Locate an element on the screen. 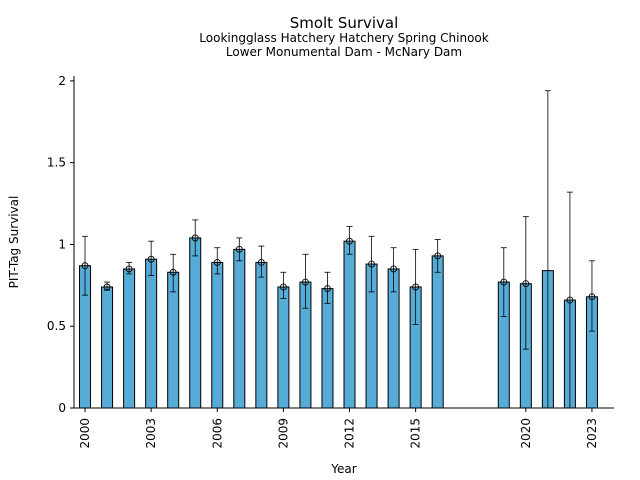 The width and height of the screenshot is (640, 480). bar-2009 is located at coordinates (283, 347).